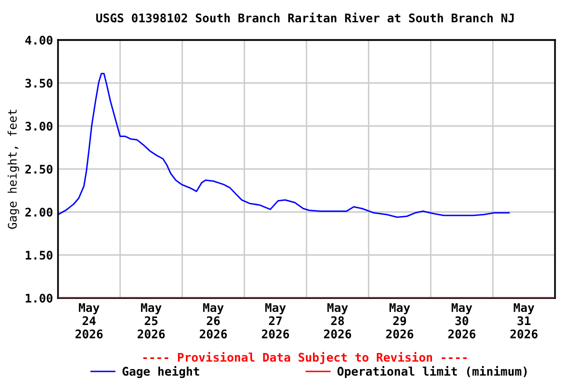 This screenshot has width=576, height=384. What do you see at coordinates (400, 320) in the screenshot?
I see `x-tick-label: May 29 2026` at bounding box center [400, 320].